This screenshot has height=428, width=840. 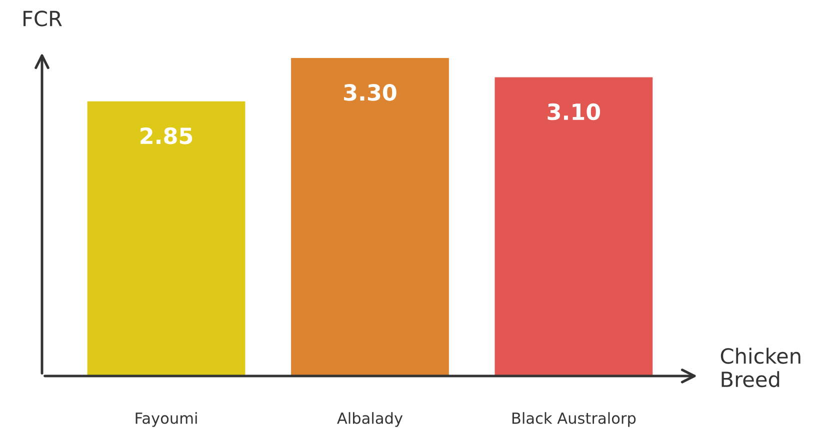 What do you see at coordinates (574, 111) in the screenshot?
I see `data-label: 3.10` at bounding box center [574, 111].